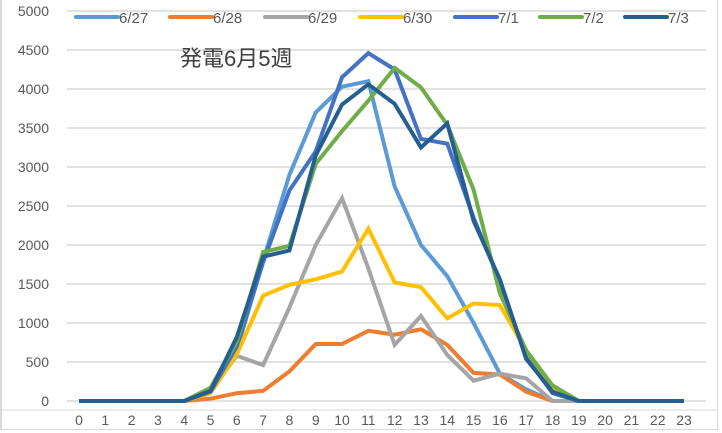  What do you see at coordinates (417, 18) in the screenshot?
I see `legend-label: 6/30` at bounding box center [417, 18].